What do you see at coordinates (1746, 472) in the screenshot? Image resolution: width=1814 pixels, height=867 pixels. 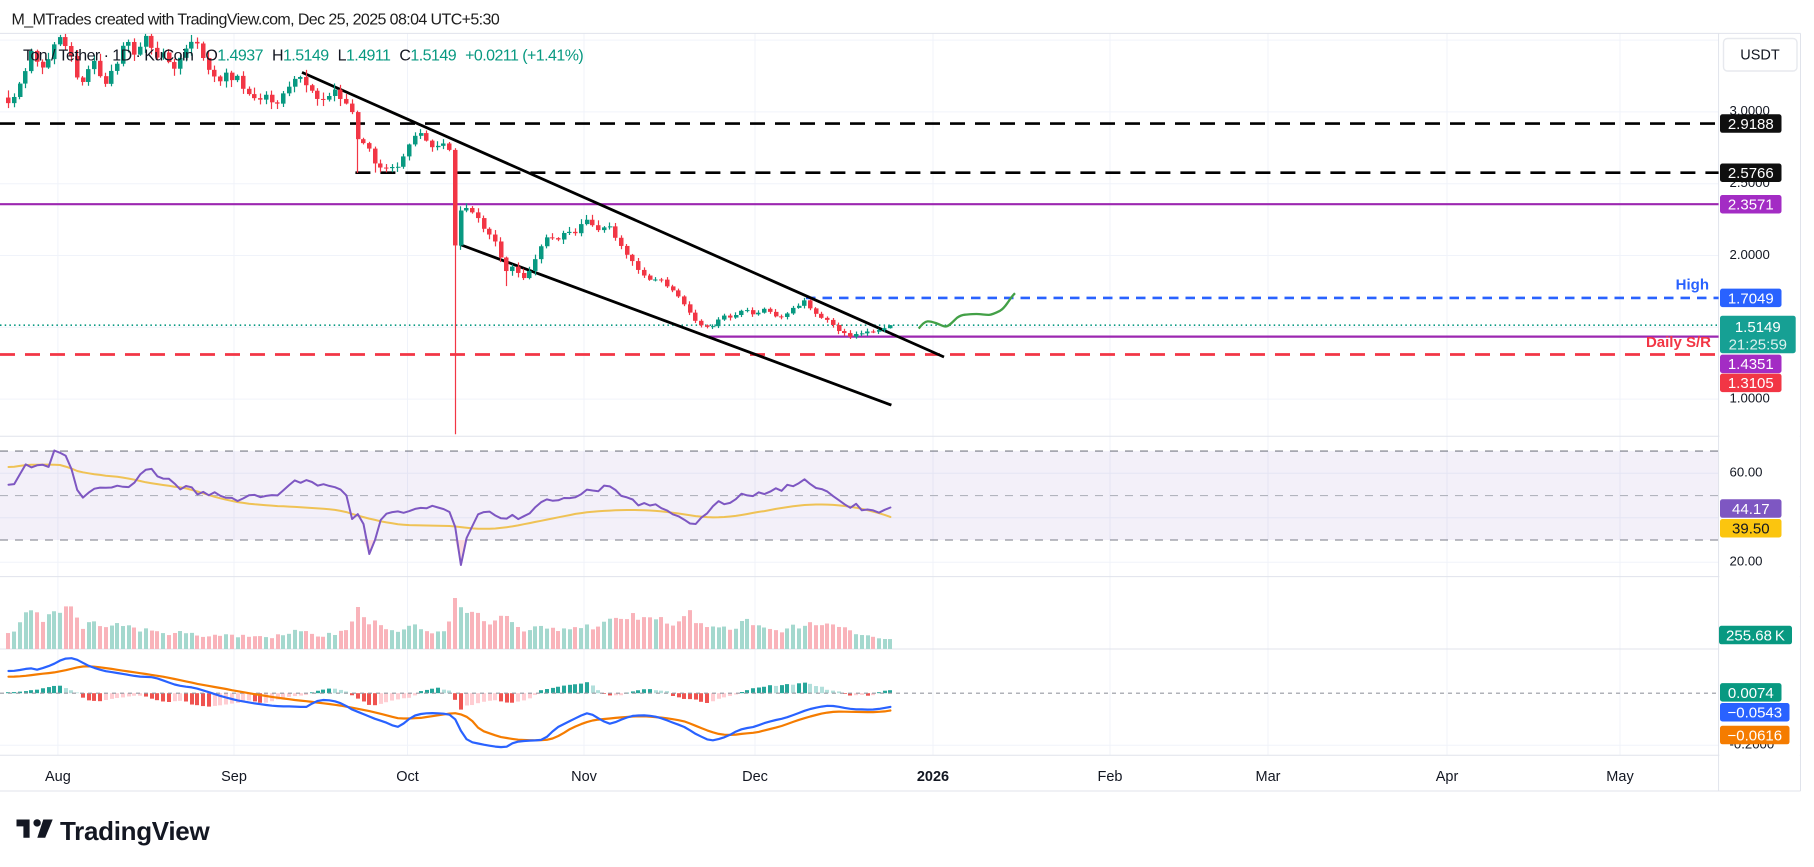 I see `svg-text: 60.00` at bounding box center [1746, 472].